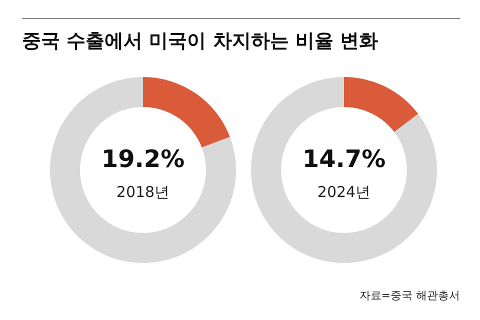 The height and width of the screenshot is (320, 480). I want to click on text: 2018년, so click(143, 192).